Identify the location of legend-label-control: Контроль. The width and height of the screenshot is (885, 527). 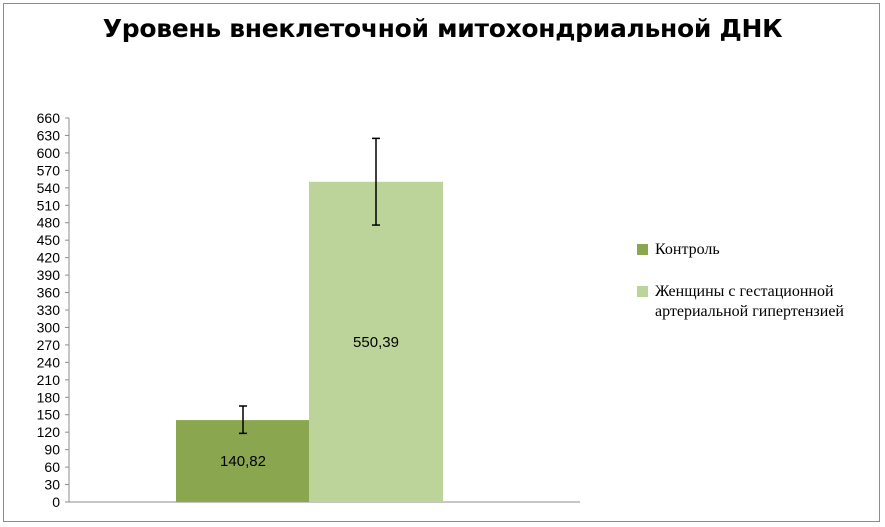
(687, 249).